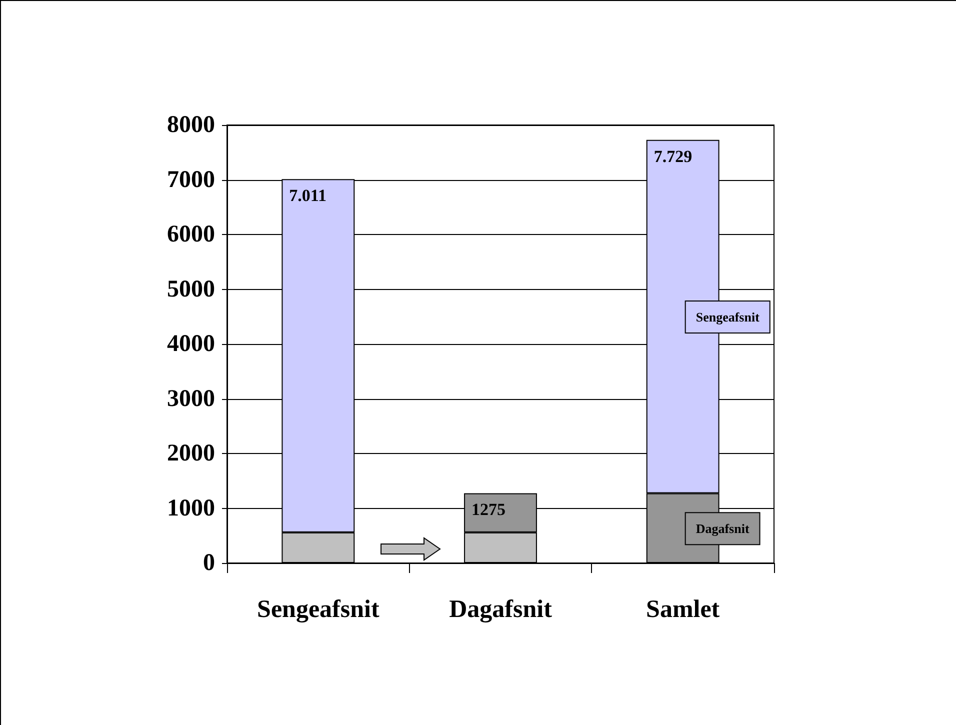 Image resolution: width=956 pixels, height=725 pixels. What do you see at coordinates (191, 235) in the screenshot?
I see `y-tick-label: 6000` at bounding box center [191, 235].